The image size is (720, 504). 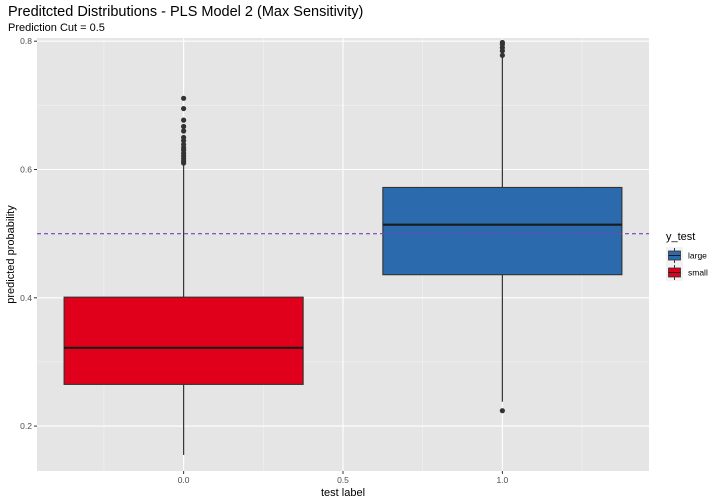 What do you see at coordinates (343, 480) in the screenshot?
I see `x-tick-label: 0.5` at bounding box center [343, 480].